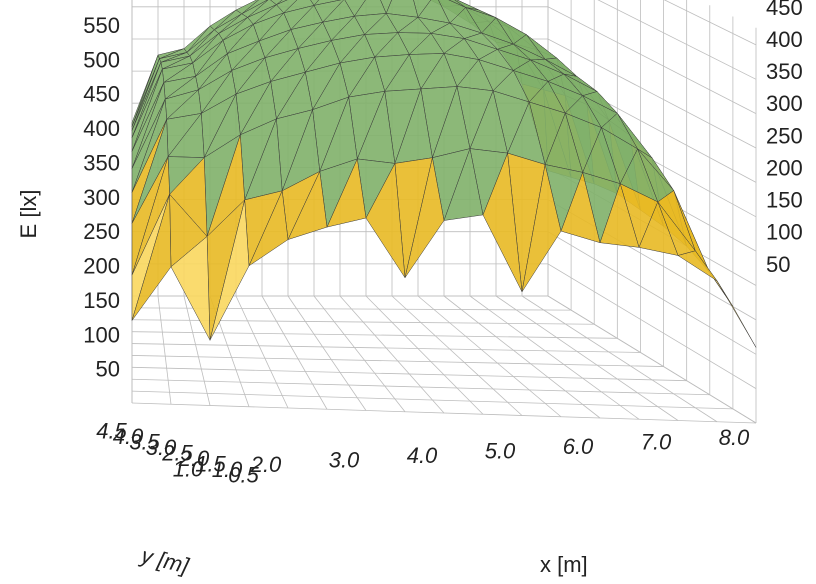 Image resolution: width=816 pixels, height=584 pixels. What do you see at coordinates (784, 232) in the screenshot?
I see `z-tick-label-right: 100` at bounding box center [784, 232].